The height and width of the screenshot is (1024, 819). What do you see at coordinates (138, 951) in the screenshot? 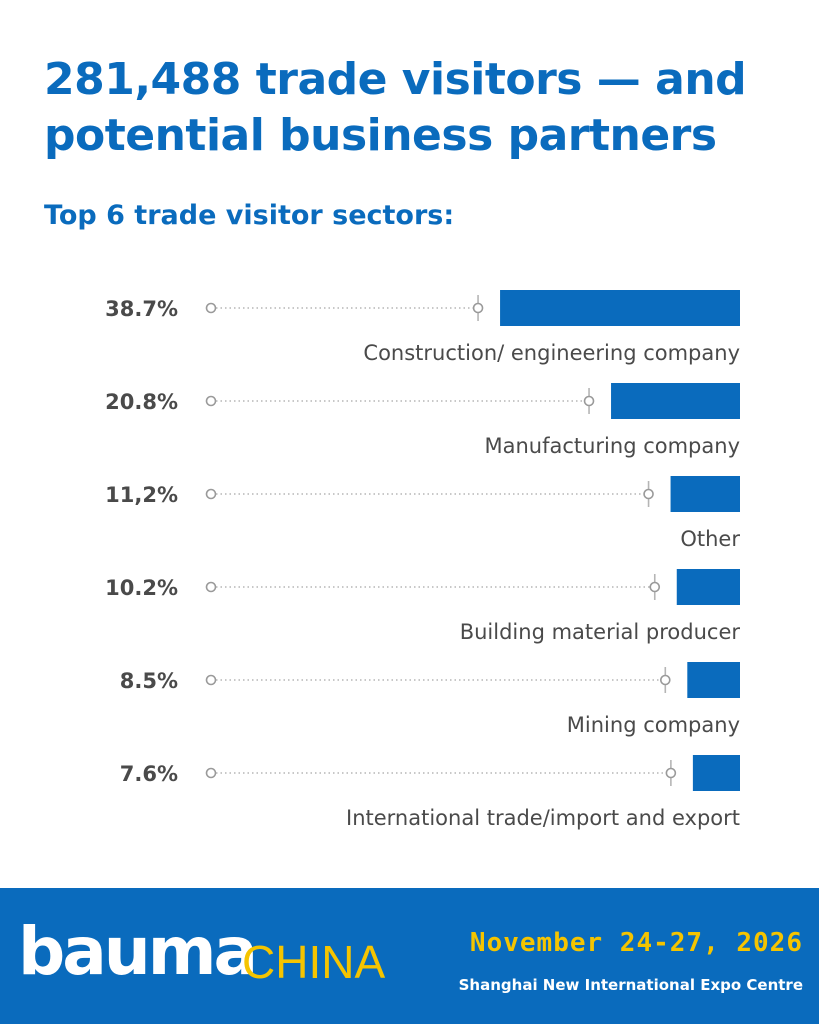
I see `bauma-logo: bauma` at bounding box center [138, 951].